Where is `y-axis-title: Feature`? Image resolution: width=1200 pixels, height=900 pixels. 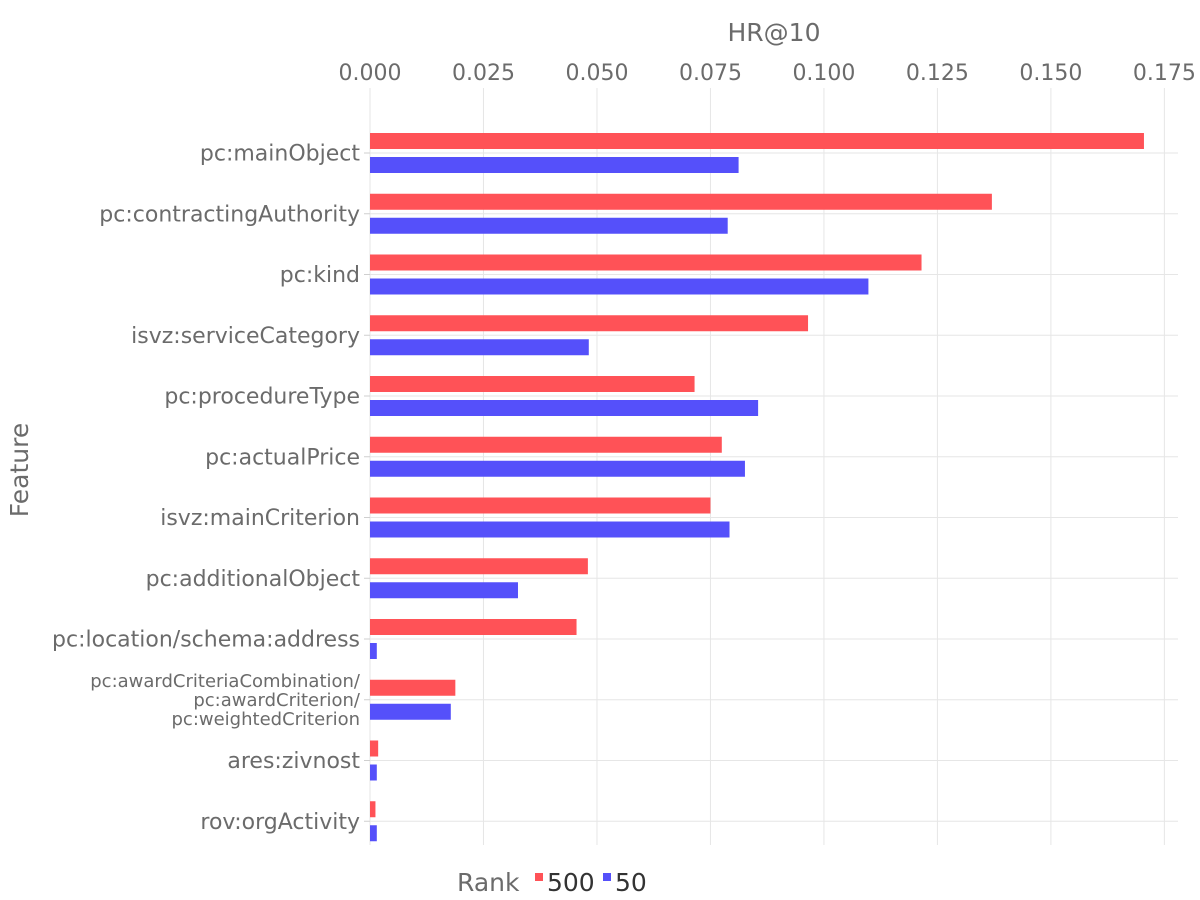
y-axis-title: Feature is located at coordinates (19, 470).